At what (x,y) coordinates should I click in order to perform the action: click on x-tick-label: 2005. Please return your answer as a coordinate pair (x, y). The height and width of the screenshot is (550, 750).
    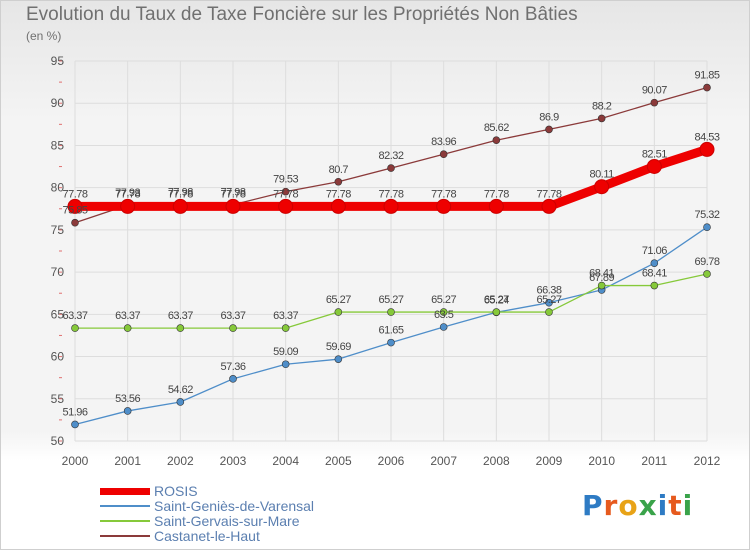
    Looking at the image, I should click on (338, 461).